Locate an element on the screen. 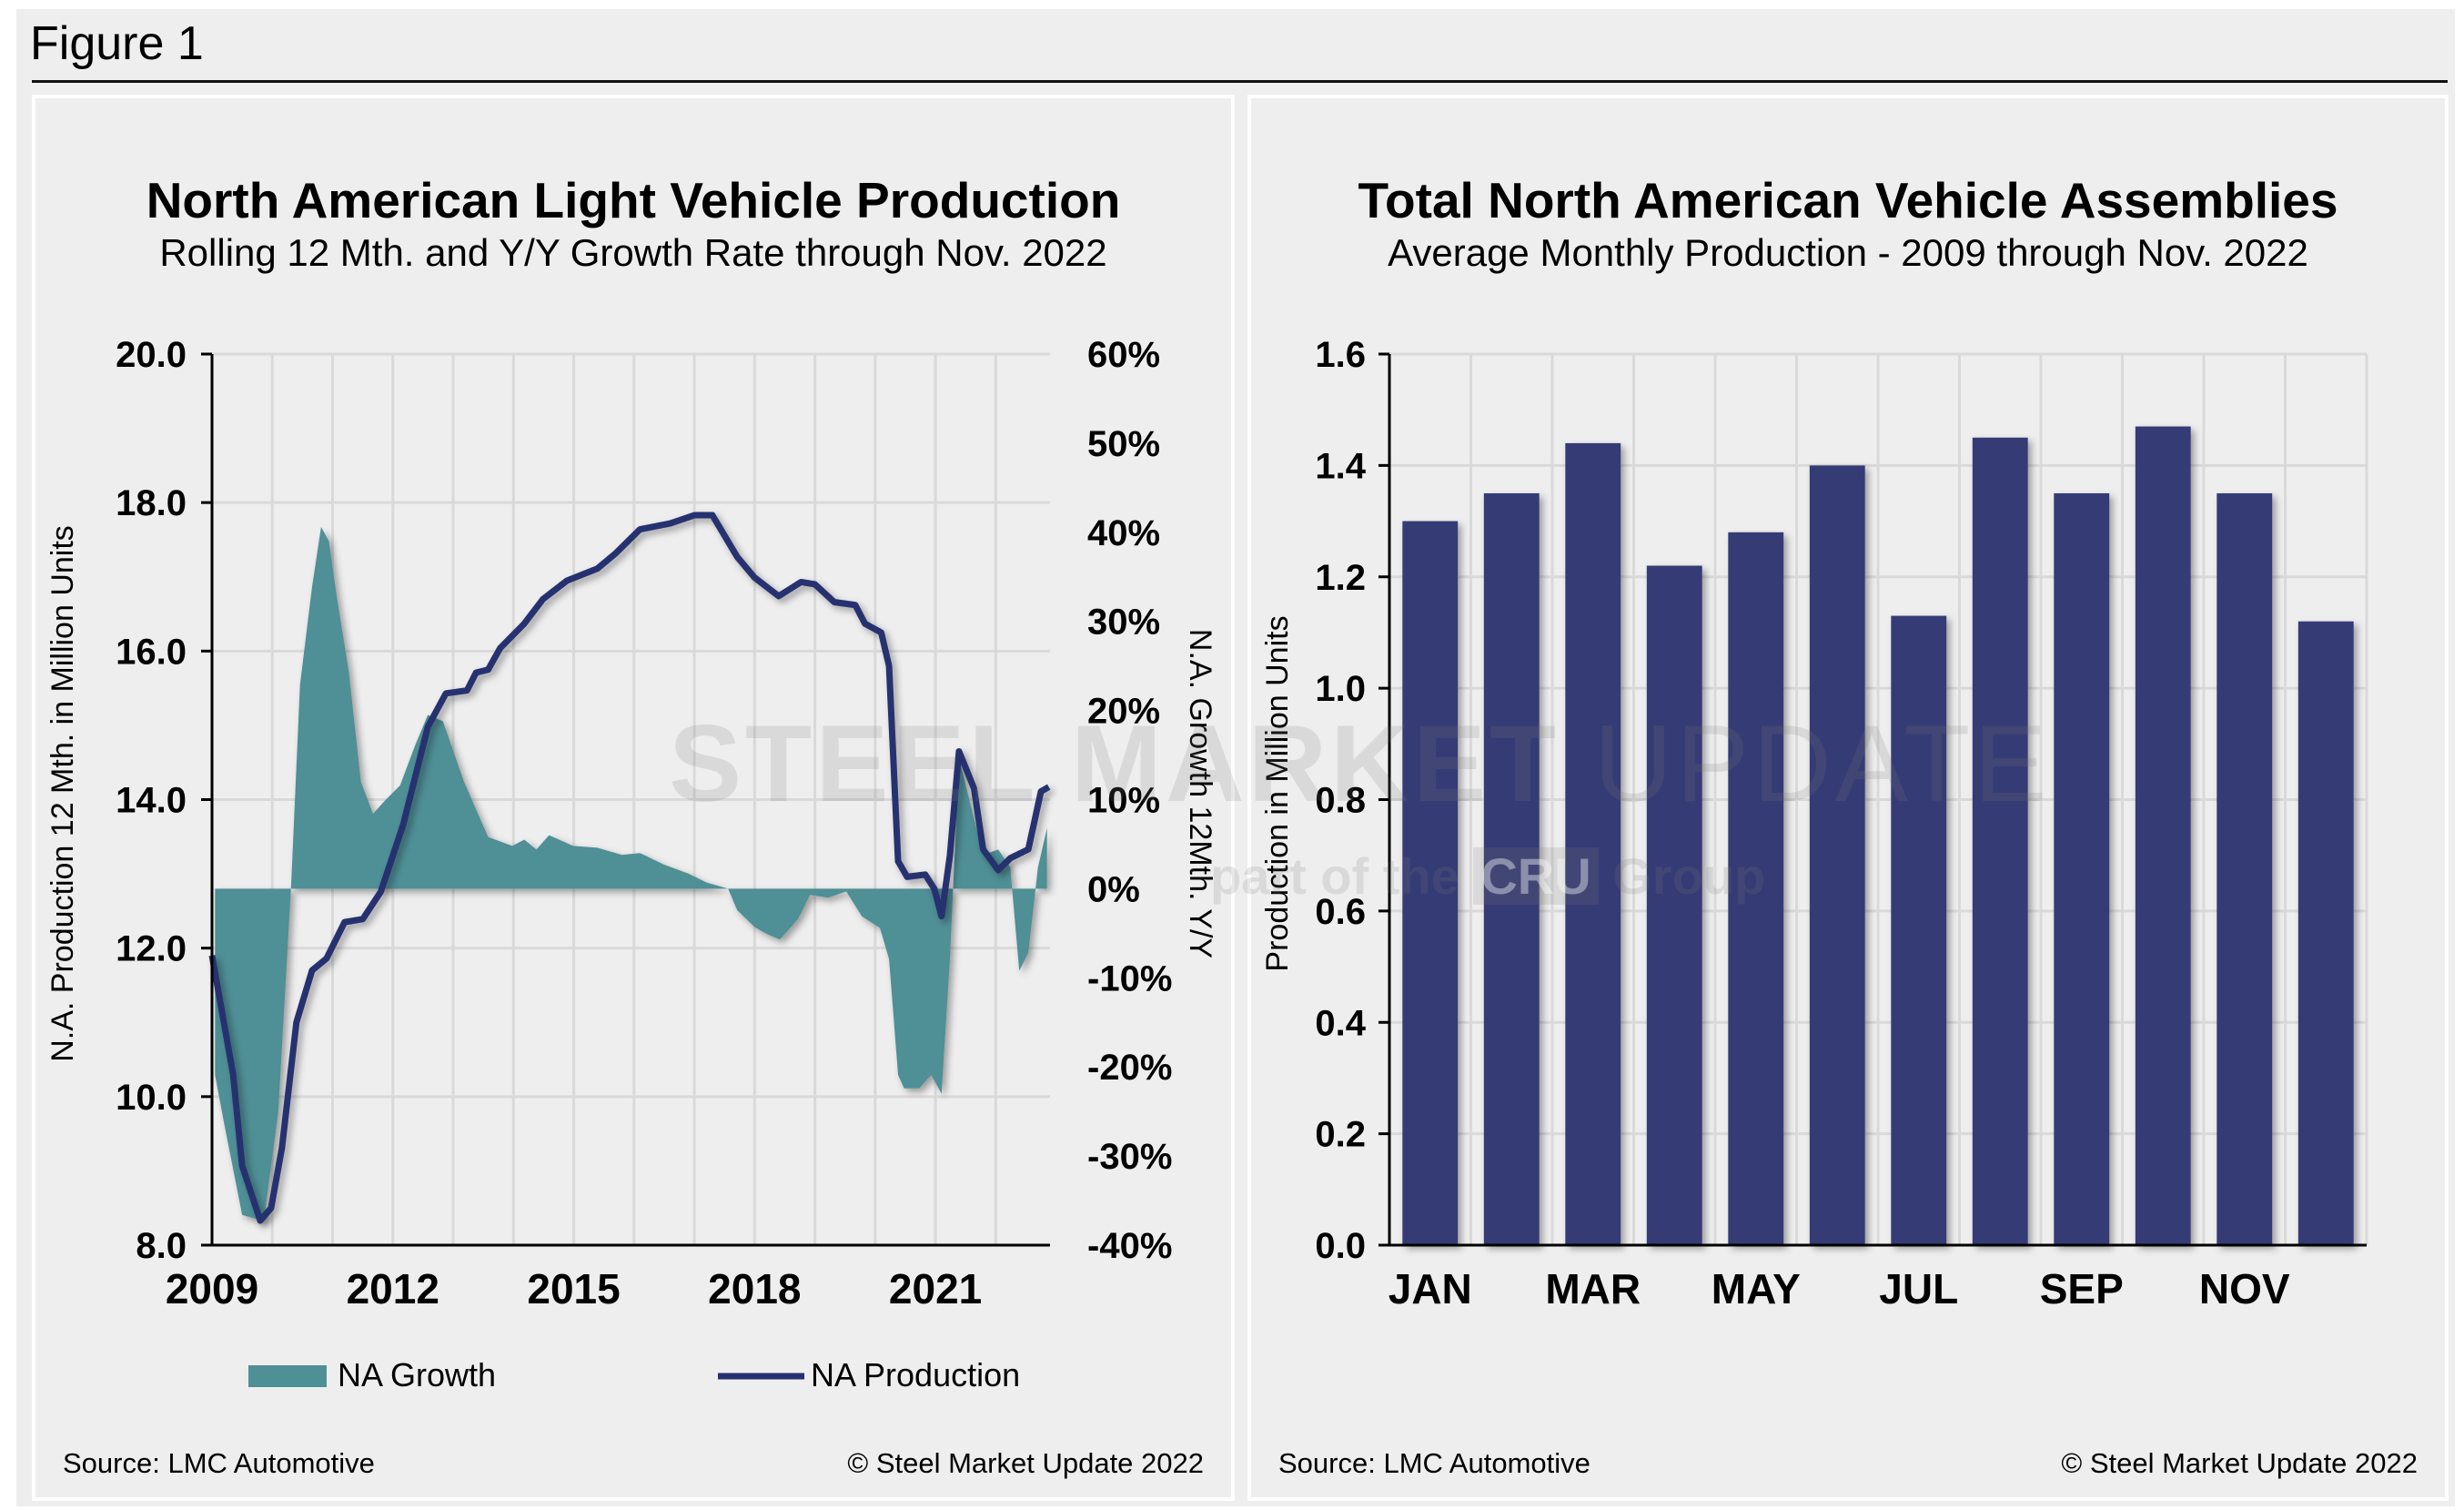 The image size is (2464, 1510). right-xtick-label: MAY is located at coordinates (1757, 1289).